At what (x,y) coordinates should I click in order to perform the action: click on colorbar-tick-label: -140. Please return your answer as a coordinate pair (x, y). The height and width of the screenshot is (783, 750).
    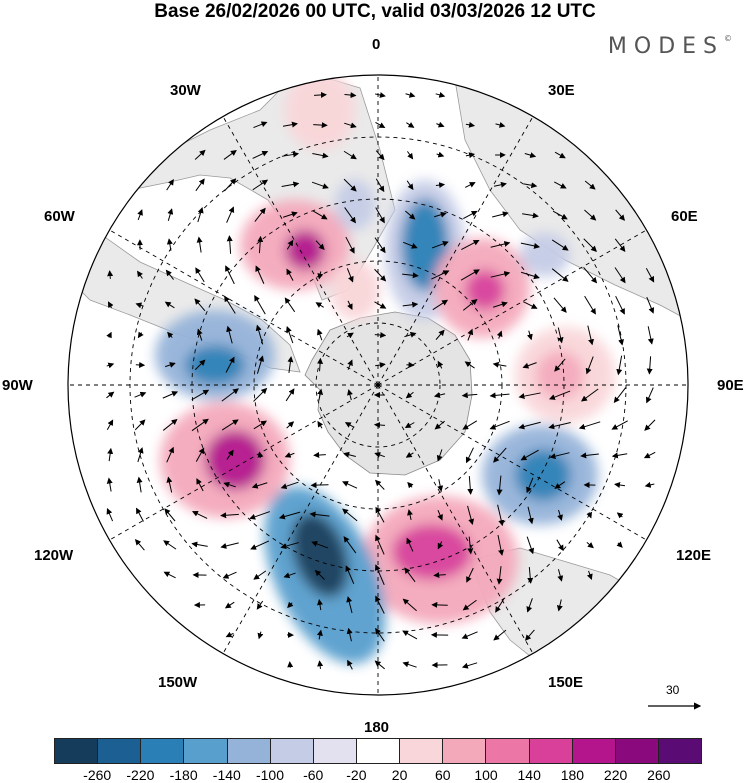
    Looking at the image, I should click on (226, 775).